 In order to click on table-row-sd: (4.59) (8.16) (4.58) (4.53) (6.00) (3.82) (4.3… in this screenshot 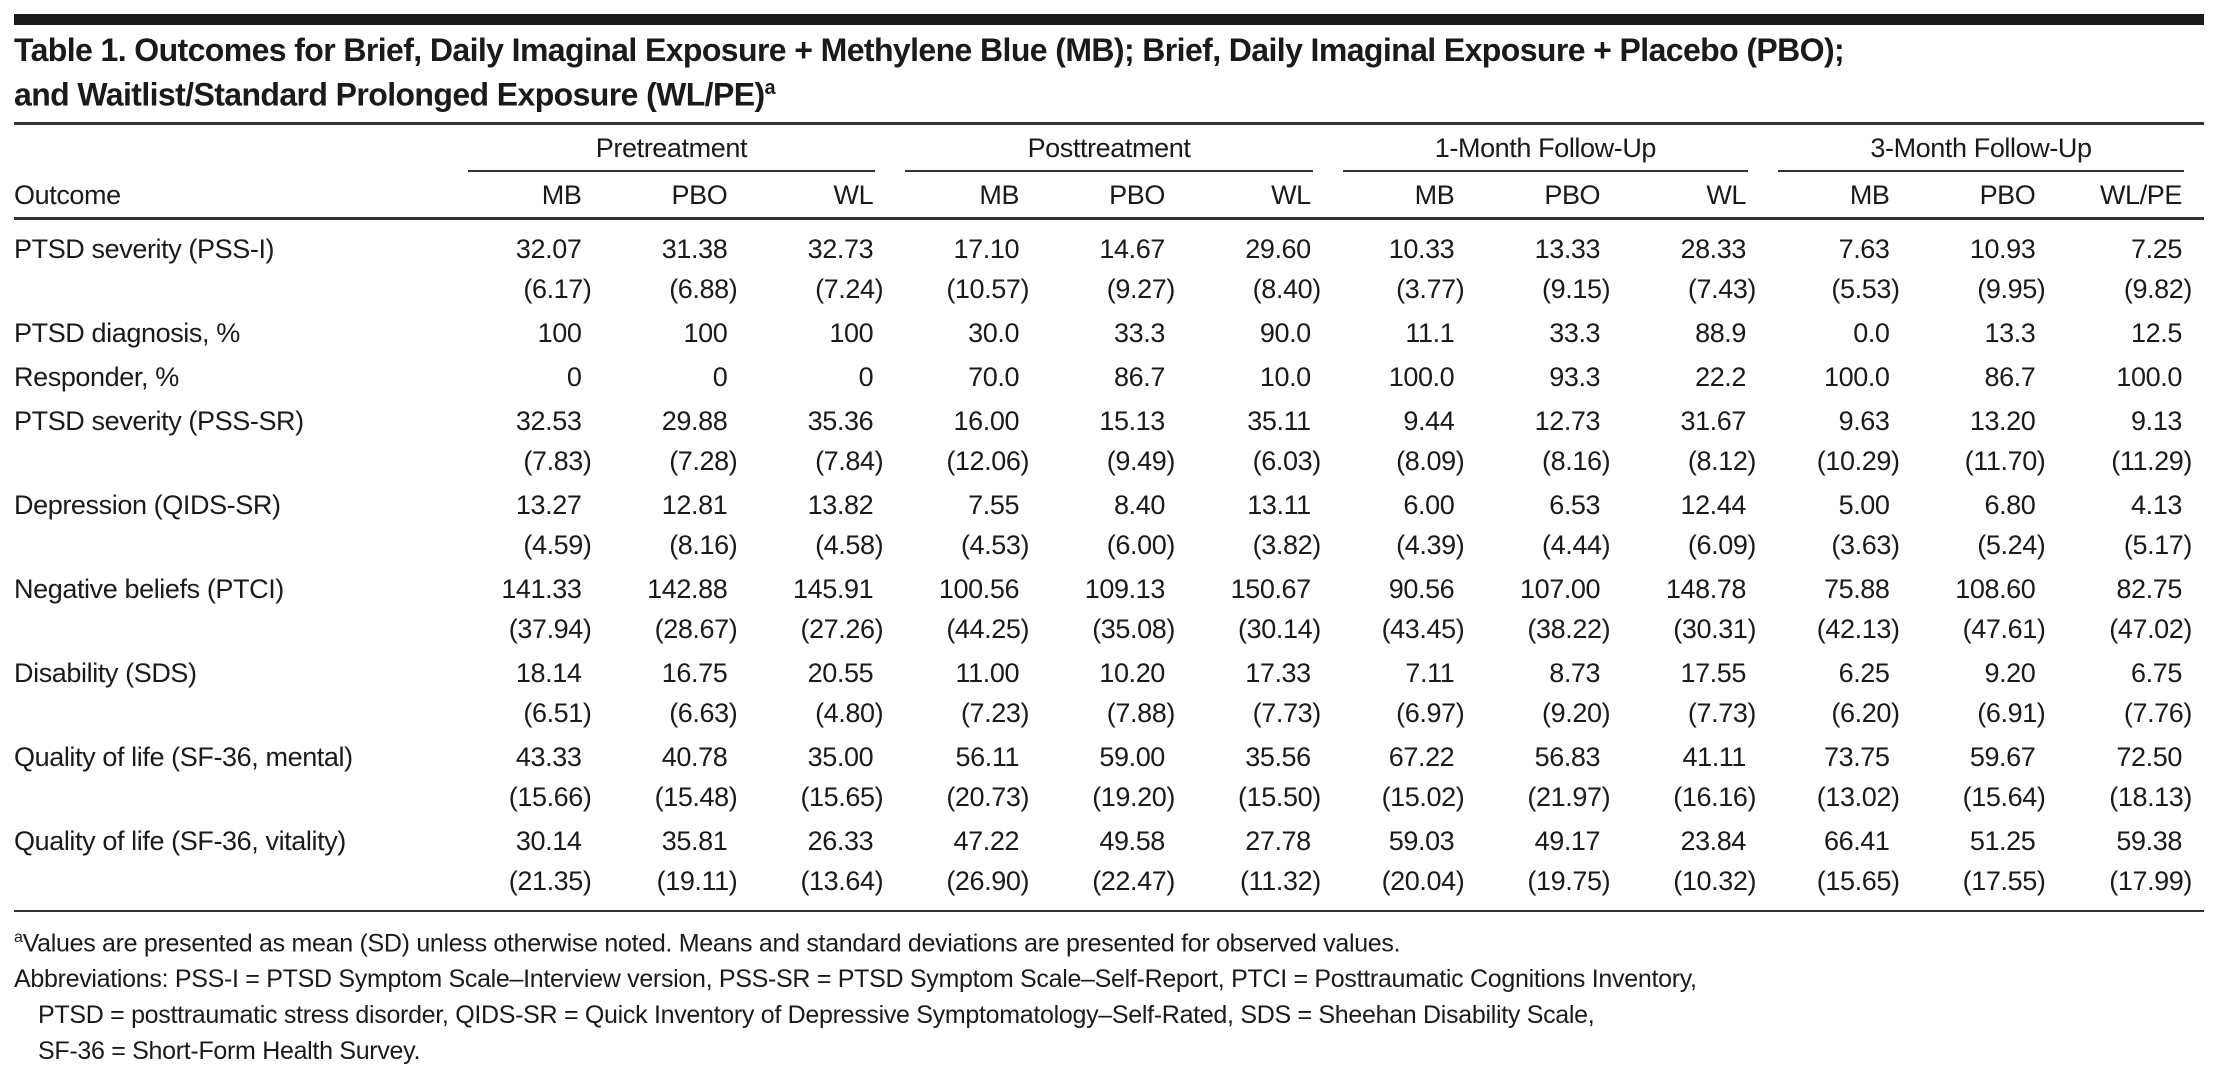, I will do `click(1109, 546)`.